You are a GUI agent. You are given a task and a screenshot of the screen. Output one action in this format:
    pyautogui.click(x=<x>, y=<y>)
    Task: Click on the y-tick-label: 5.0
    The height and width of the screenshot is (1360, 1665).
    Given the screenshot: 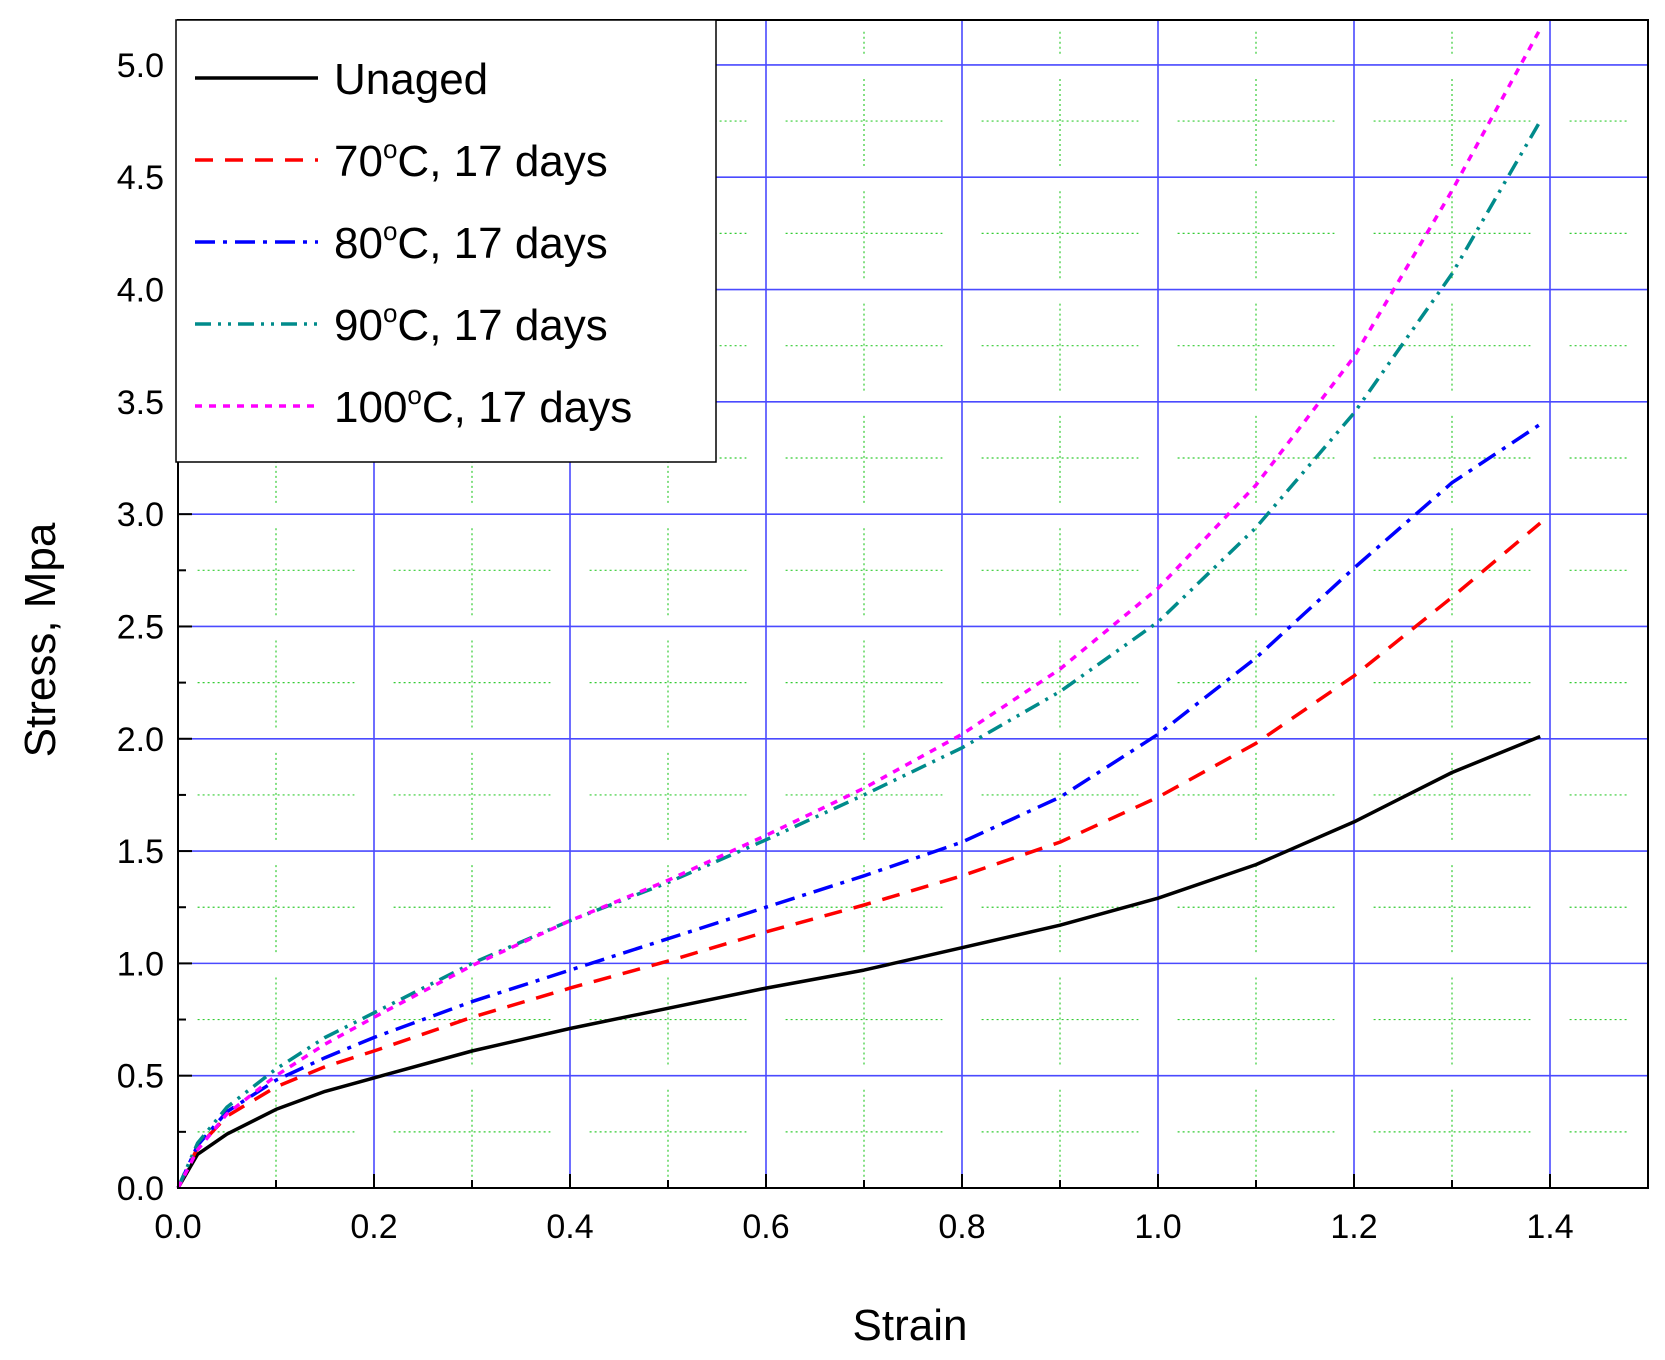 What is the action you would take?
    pyautogui.click(x=140, y=66)
    